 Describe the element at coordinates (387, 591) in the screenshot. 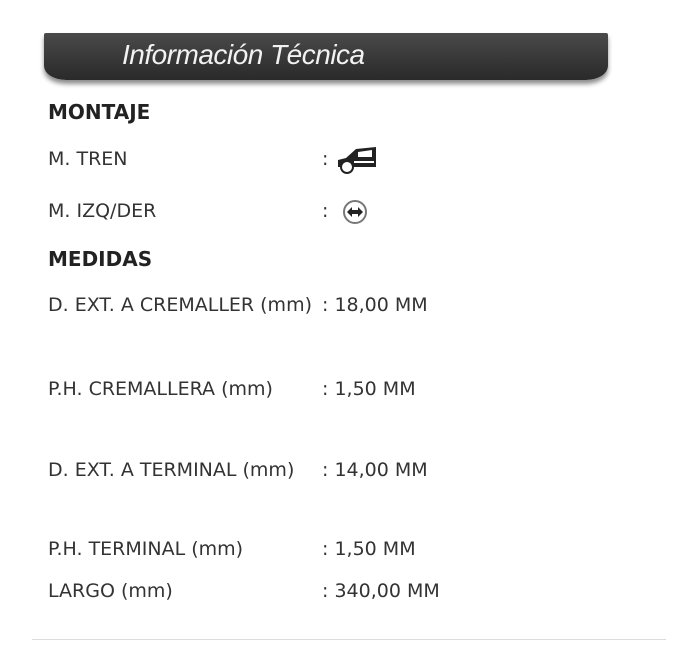

I see `spec-value: 340,00 MM` at that location.